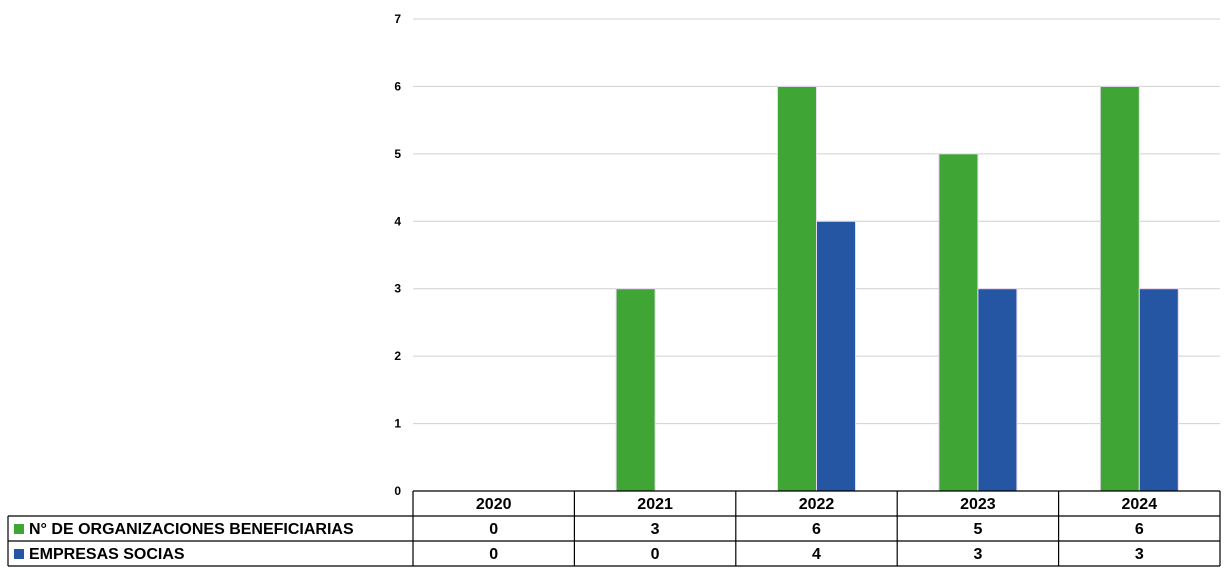 The height and width of the screenshot is (578, 1224). Describe the element at coordinates (817, 504) in the screenshot. I see `category-label: 2022` at that location.